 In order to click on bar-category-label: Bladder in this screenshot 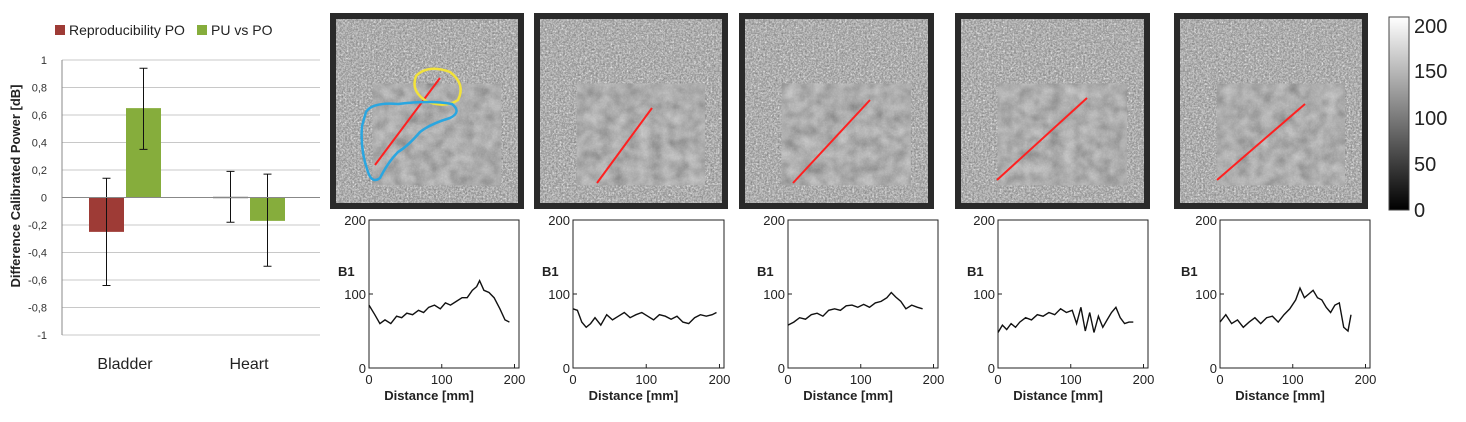, I will do `click(125, 364)`.